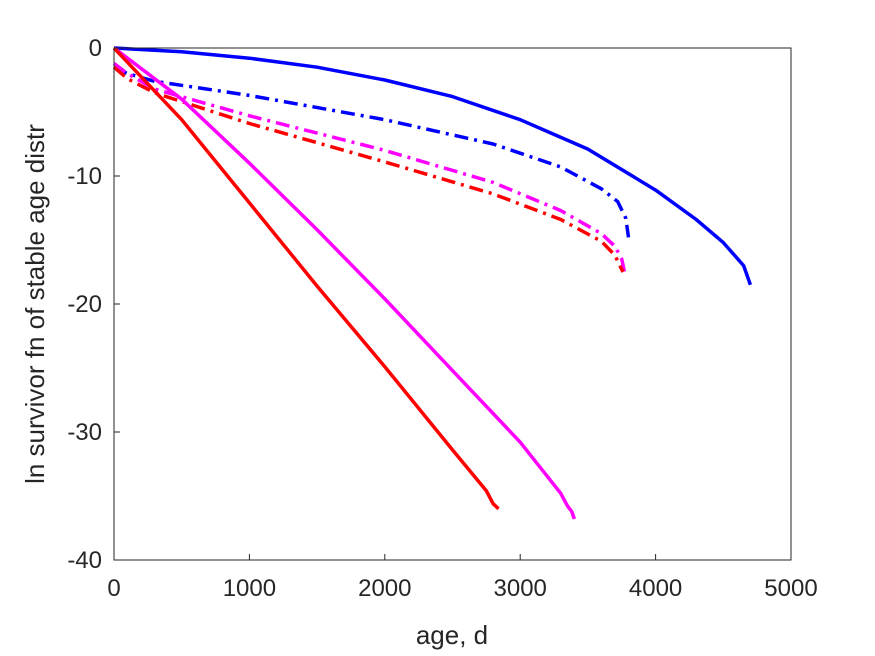 This screenshot has width=875, height=656. Describe the element at coordinates (655, 588) in the screenshot. I see `x-tick-label: 4000` at that location.